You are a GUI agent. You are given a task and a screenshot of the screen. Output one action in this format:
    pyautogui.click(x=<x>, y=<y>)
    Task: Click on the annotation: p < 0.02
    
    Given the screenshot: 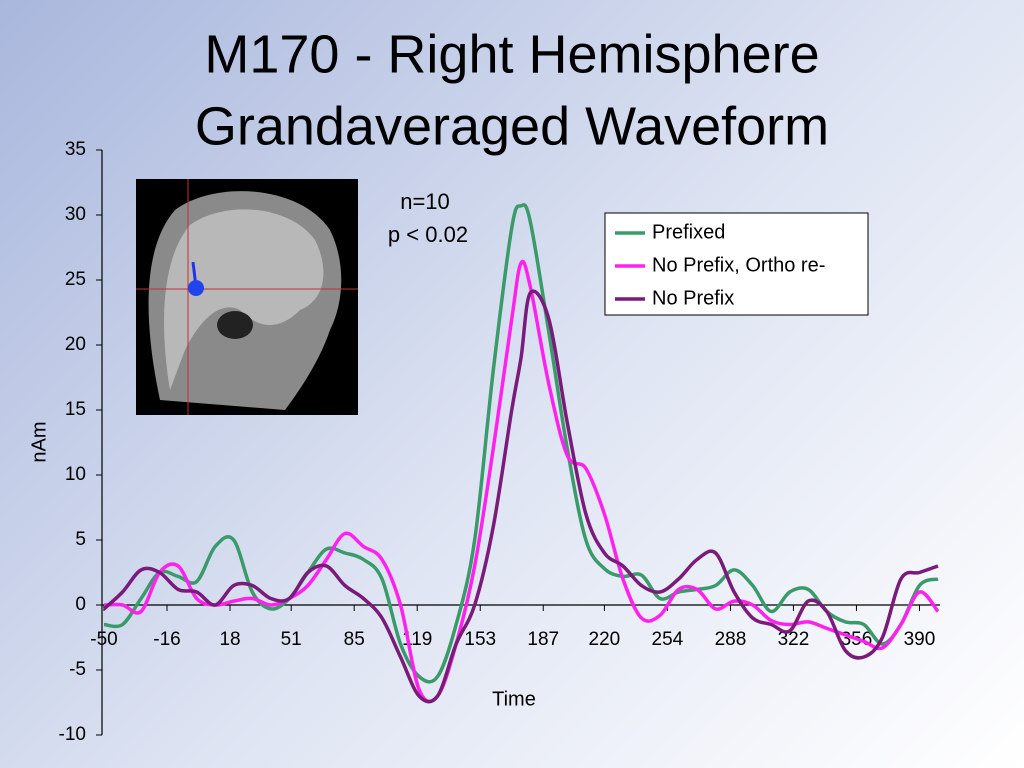 What is the action you would take?
    pyautogui.click(x=428, y=234)
    